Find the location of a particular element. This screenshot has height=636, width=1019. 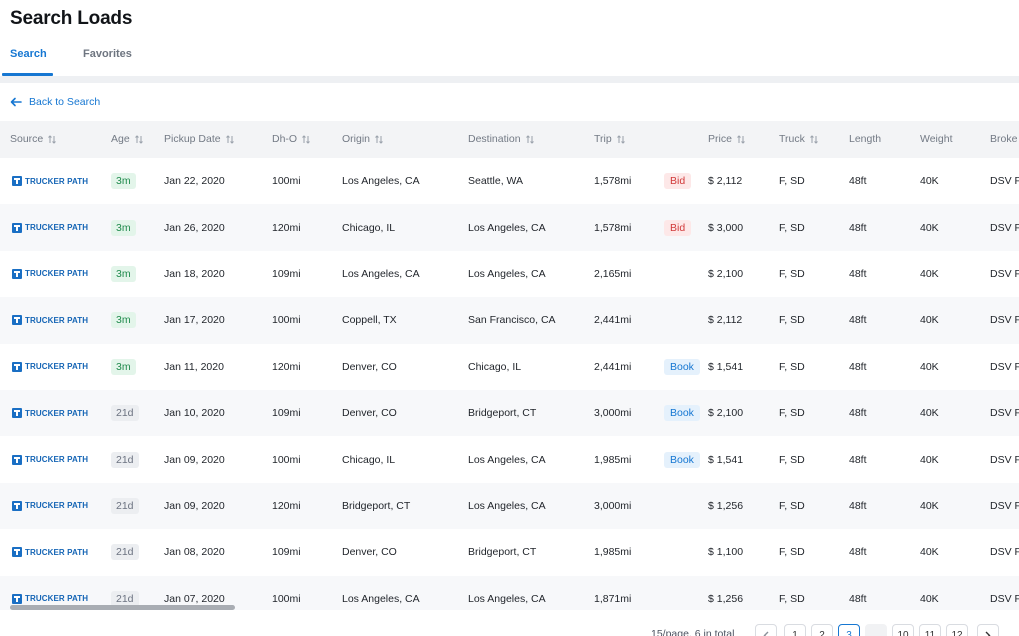

column-header-truck: Truck is located at coordinates (798, 139).